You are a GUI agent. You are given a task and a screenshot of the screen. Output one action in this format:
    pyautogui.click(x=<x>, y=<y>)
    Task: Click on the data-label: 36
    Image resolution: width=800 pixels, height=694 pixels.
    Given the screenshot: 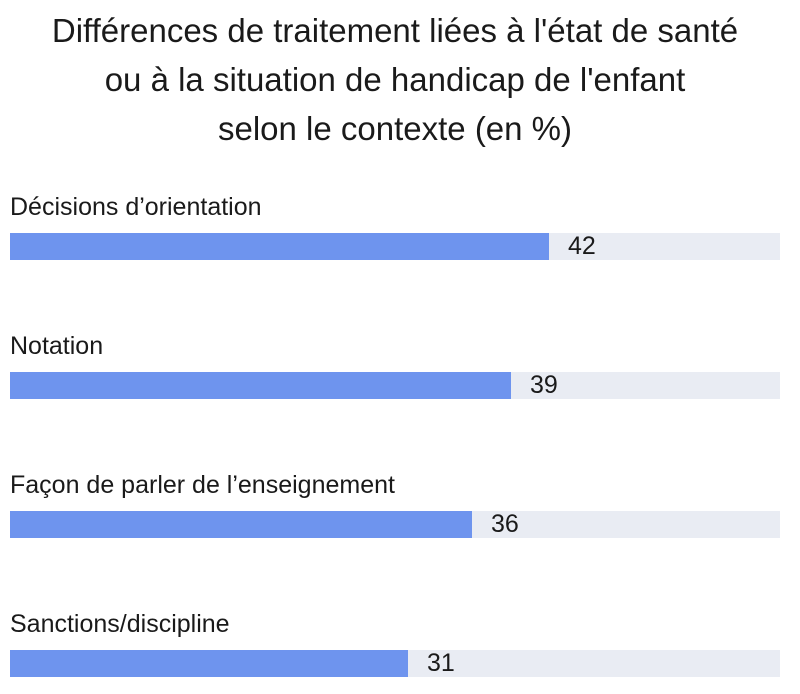 What is the action you would take?
    pyautogui.click(x=505, y=524)
    